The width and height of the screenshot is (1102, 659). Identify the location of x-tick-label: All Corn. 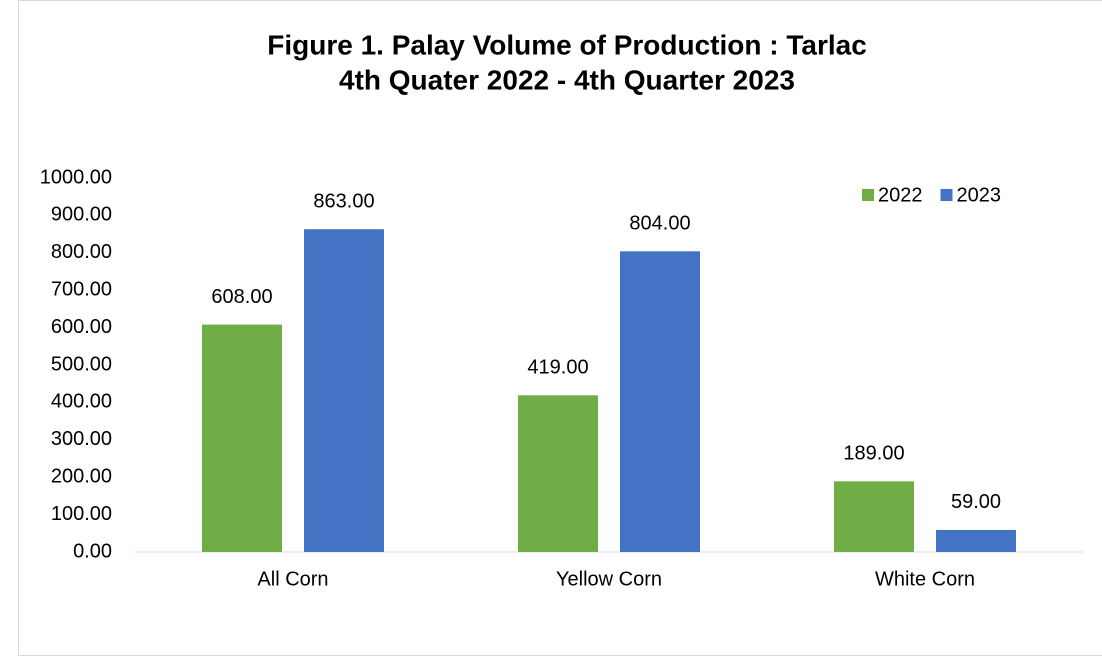
(292, 579).